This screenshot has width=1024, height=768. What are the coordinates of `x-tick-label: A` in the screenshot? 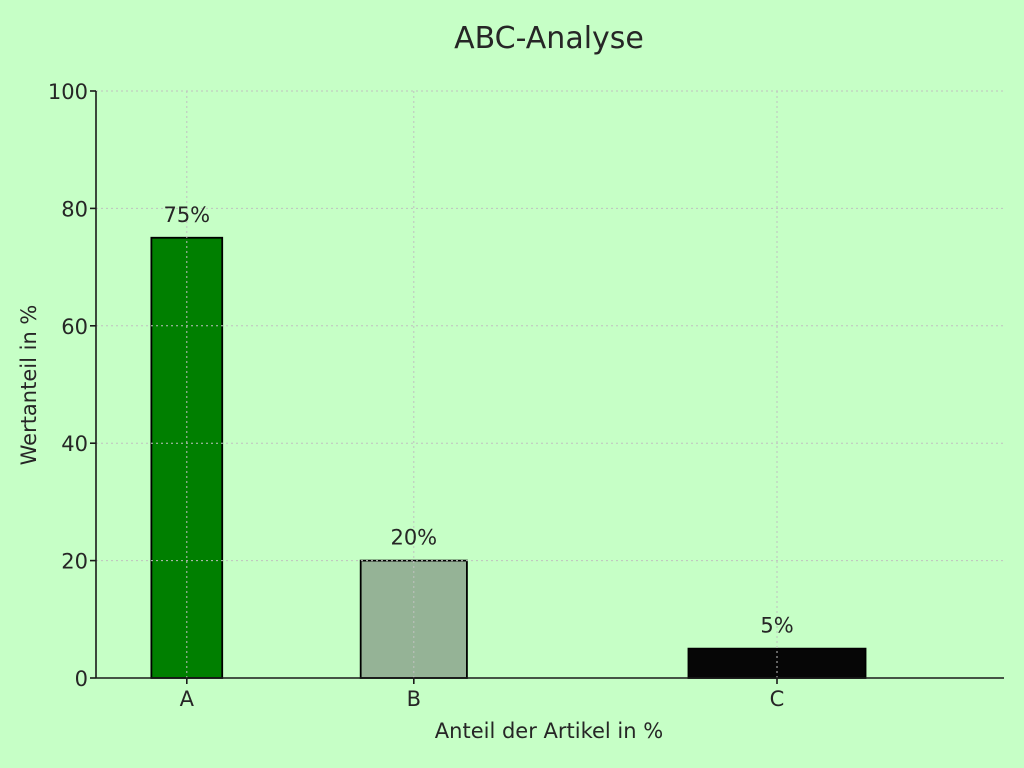 It's located at (187, 699).